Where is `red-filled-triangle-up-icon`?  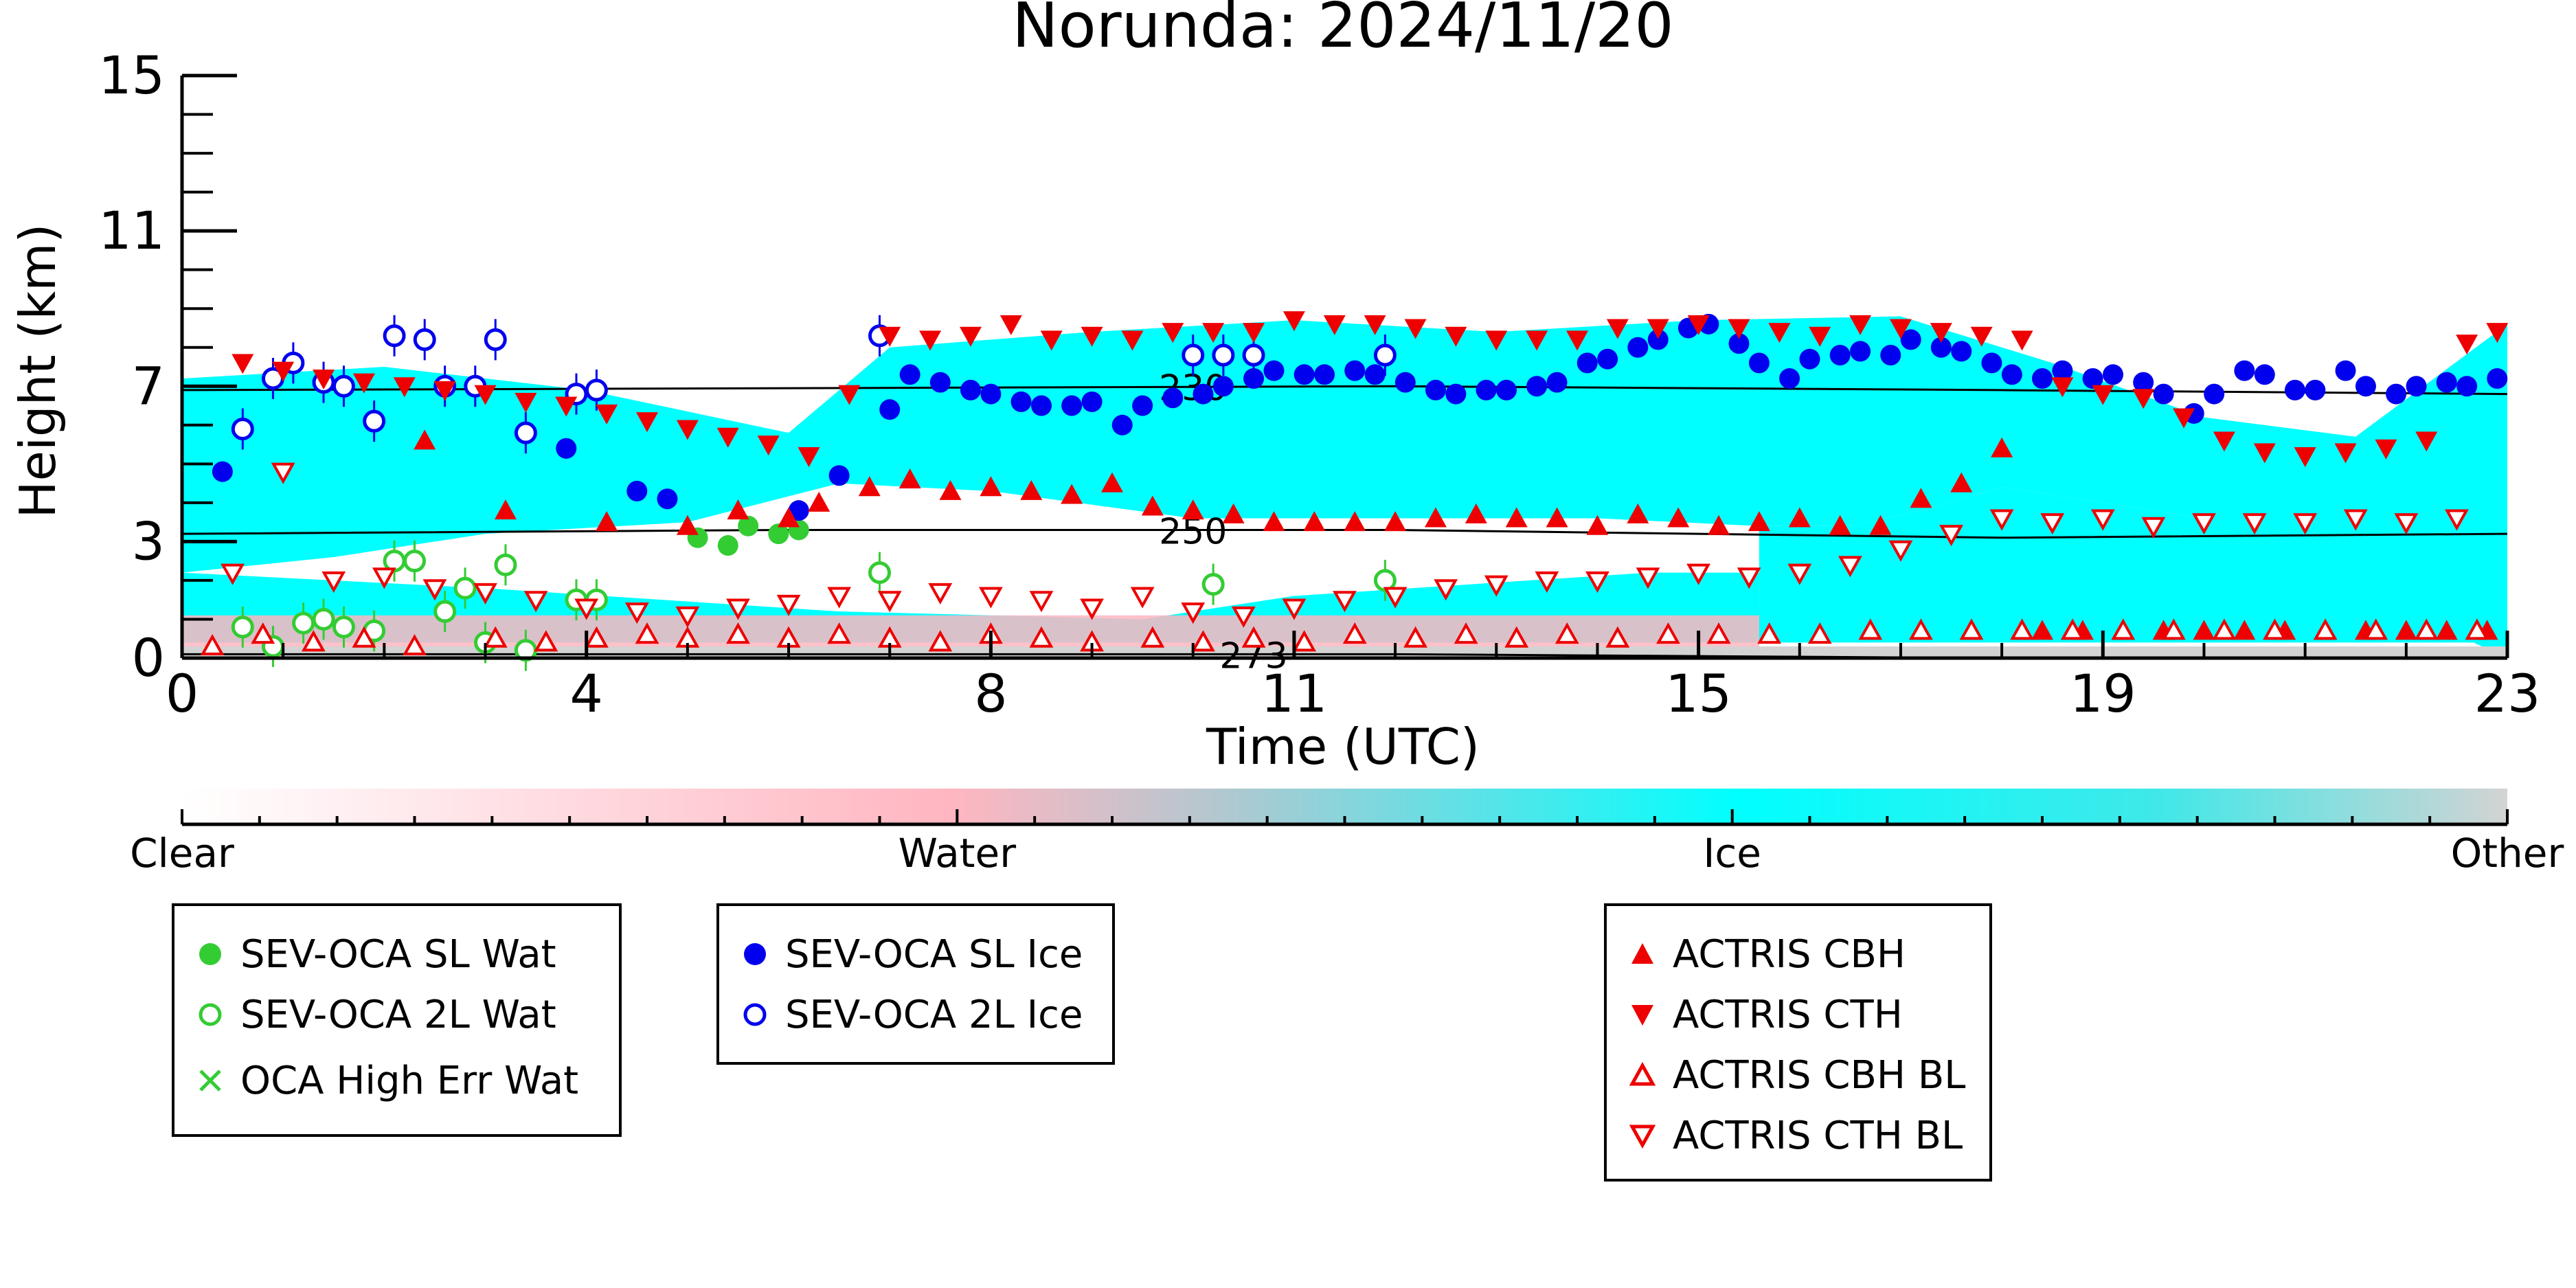 red-filled-triangle-up-icon is located at coordinates (1642, 953).